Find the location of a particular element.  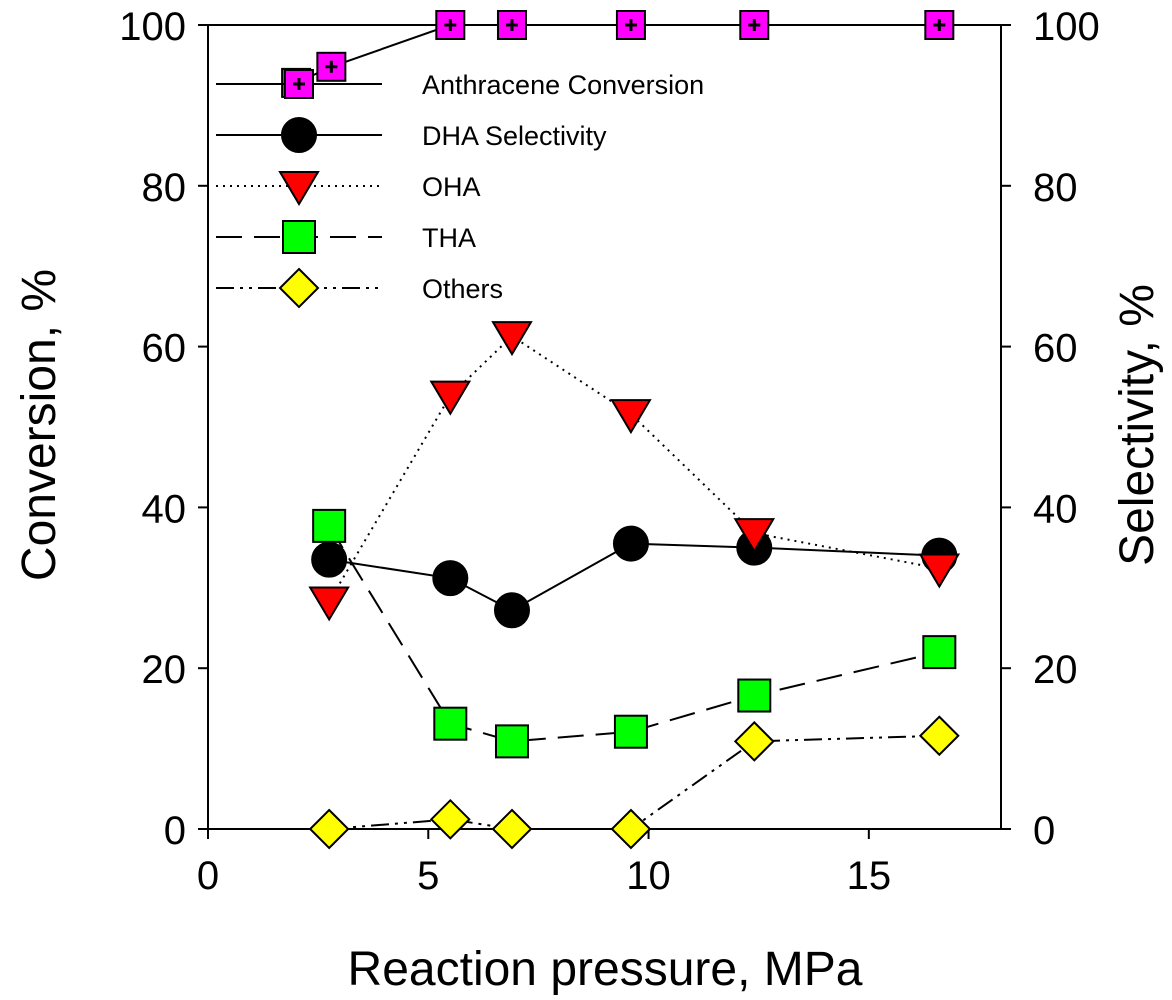

left-y-tick-label: 40 is located at coordinates (164, 509).